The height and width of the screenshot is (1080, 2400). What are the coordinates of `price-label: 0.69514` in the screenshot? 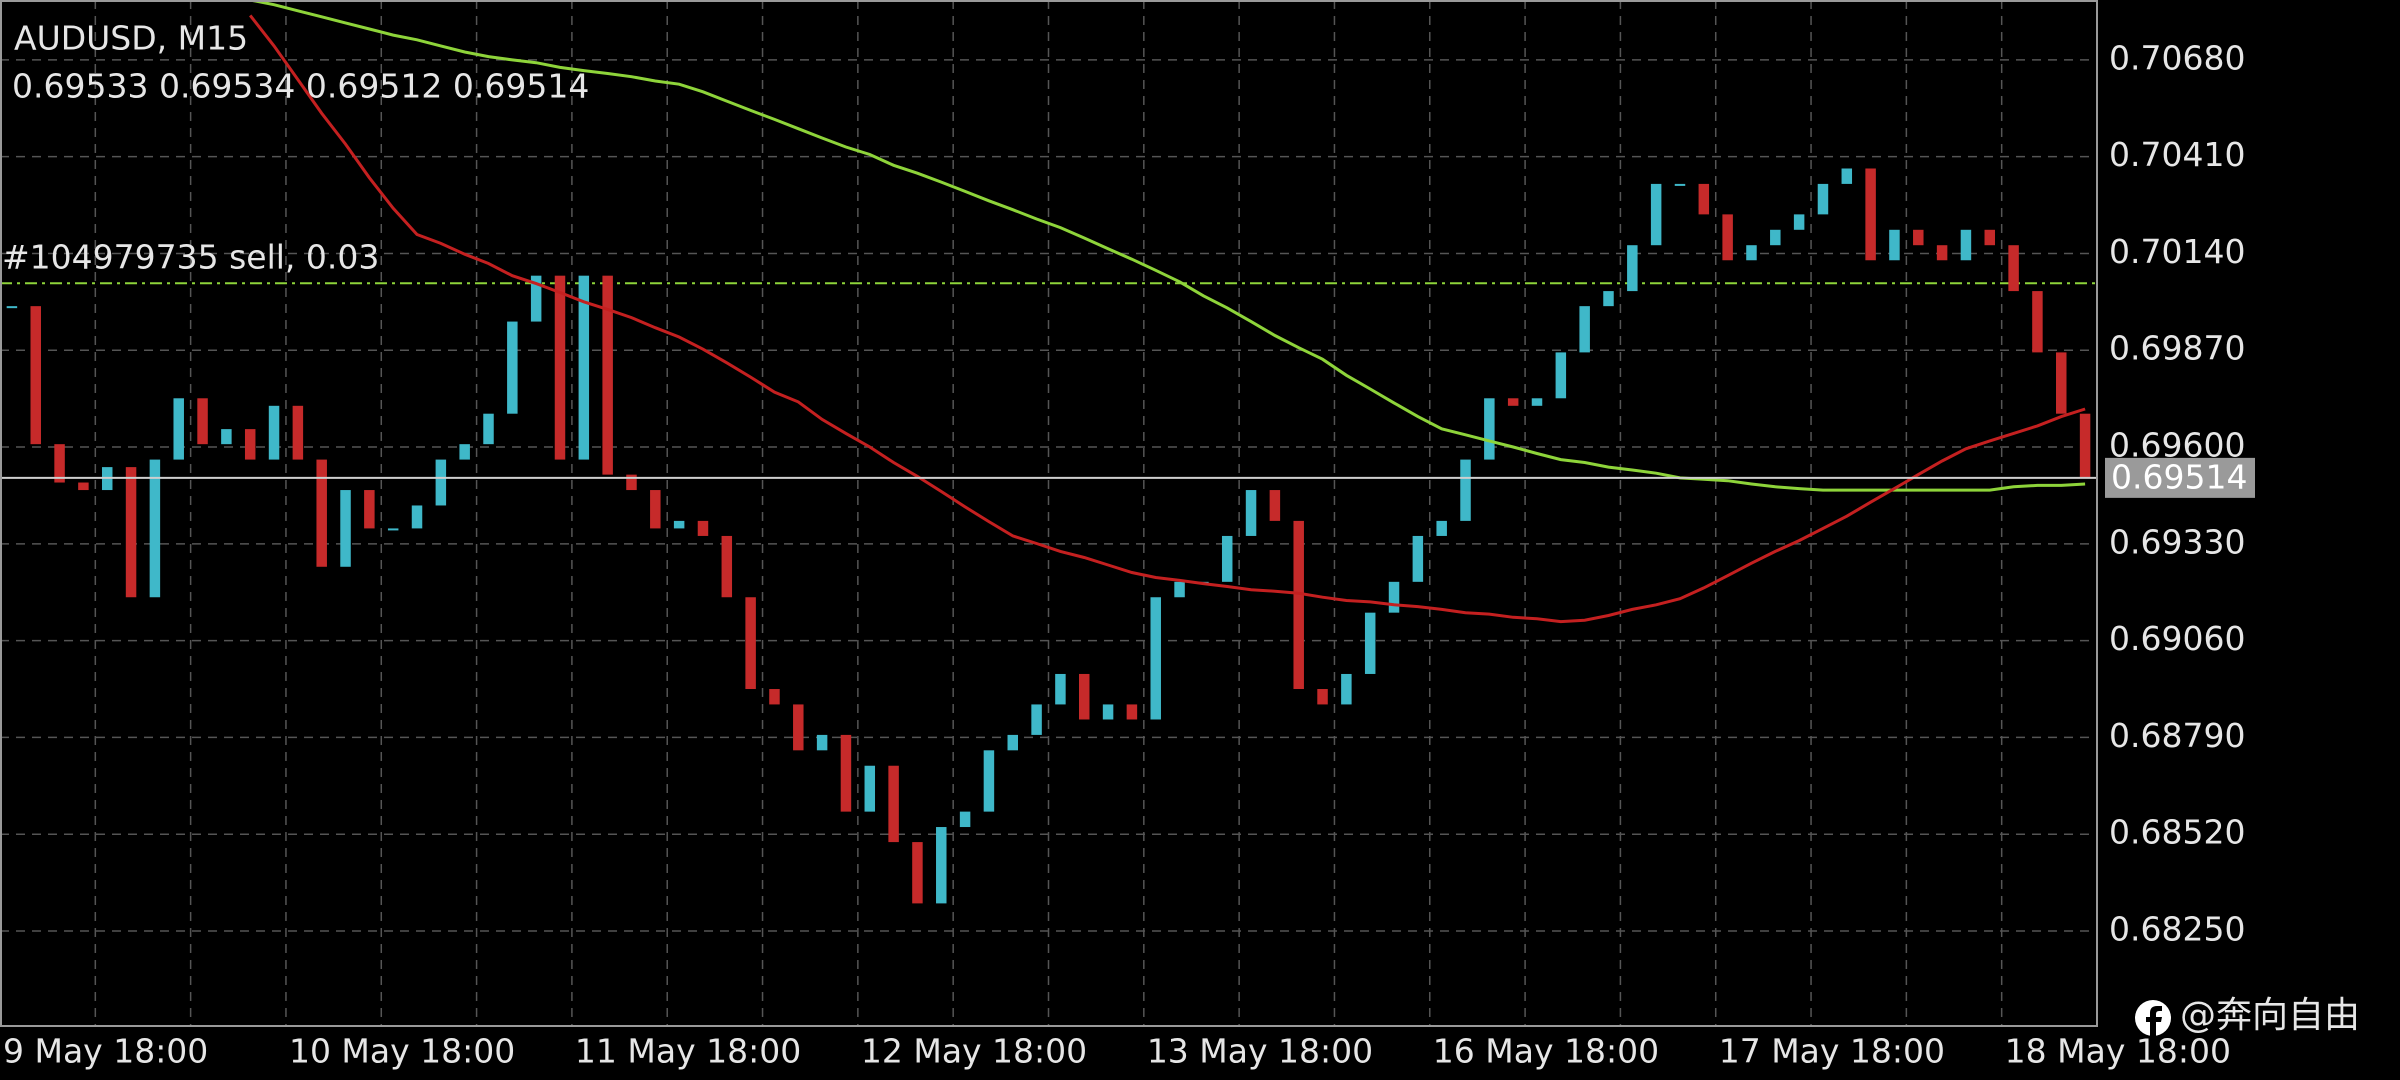 It's located at (2179, 476).